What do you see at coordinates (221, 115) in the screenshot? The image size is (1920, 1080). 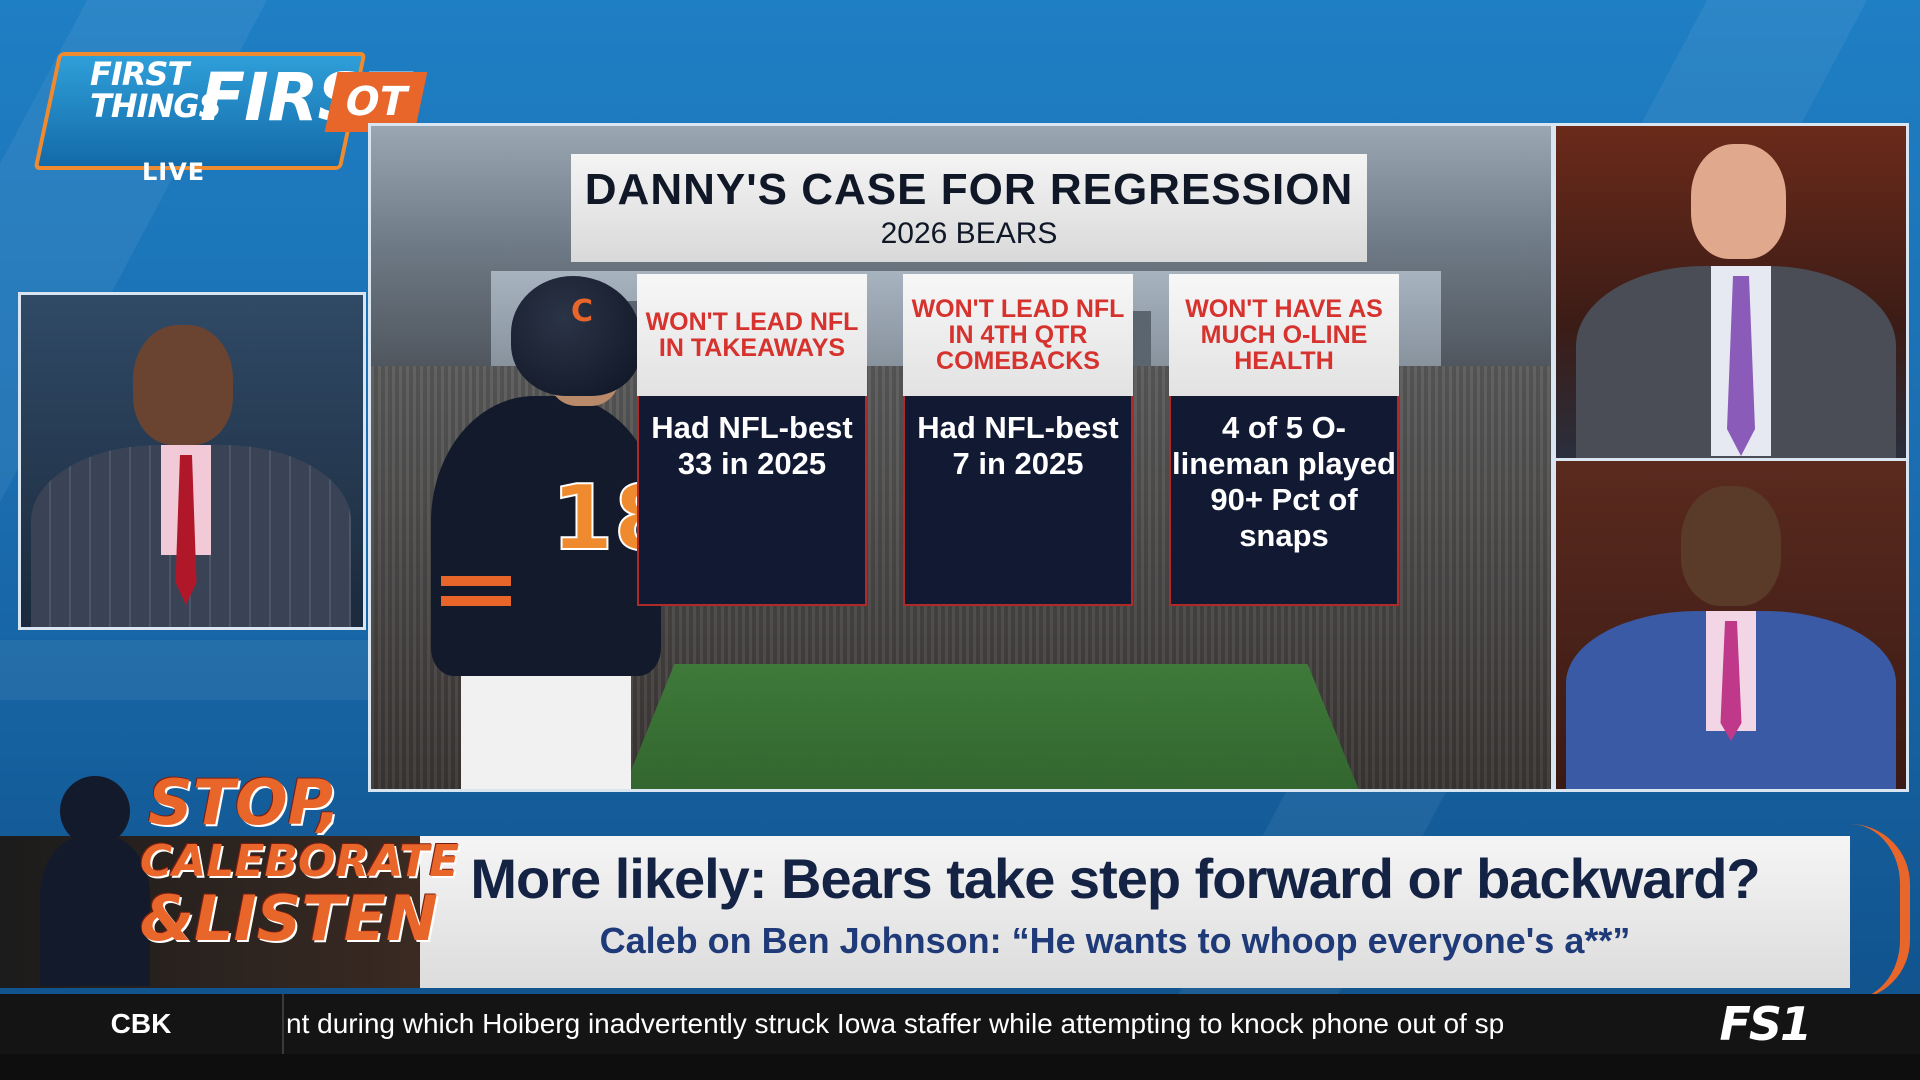 I see `show-logo: FIRST THINGS FIRST OT LIVE` at bounding box center [221, 115].